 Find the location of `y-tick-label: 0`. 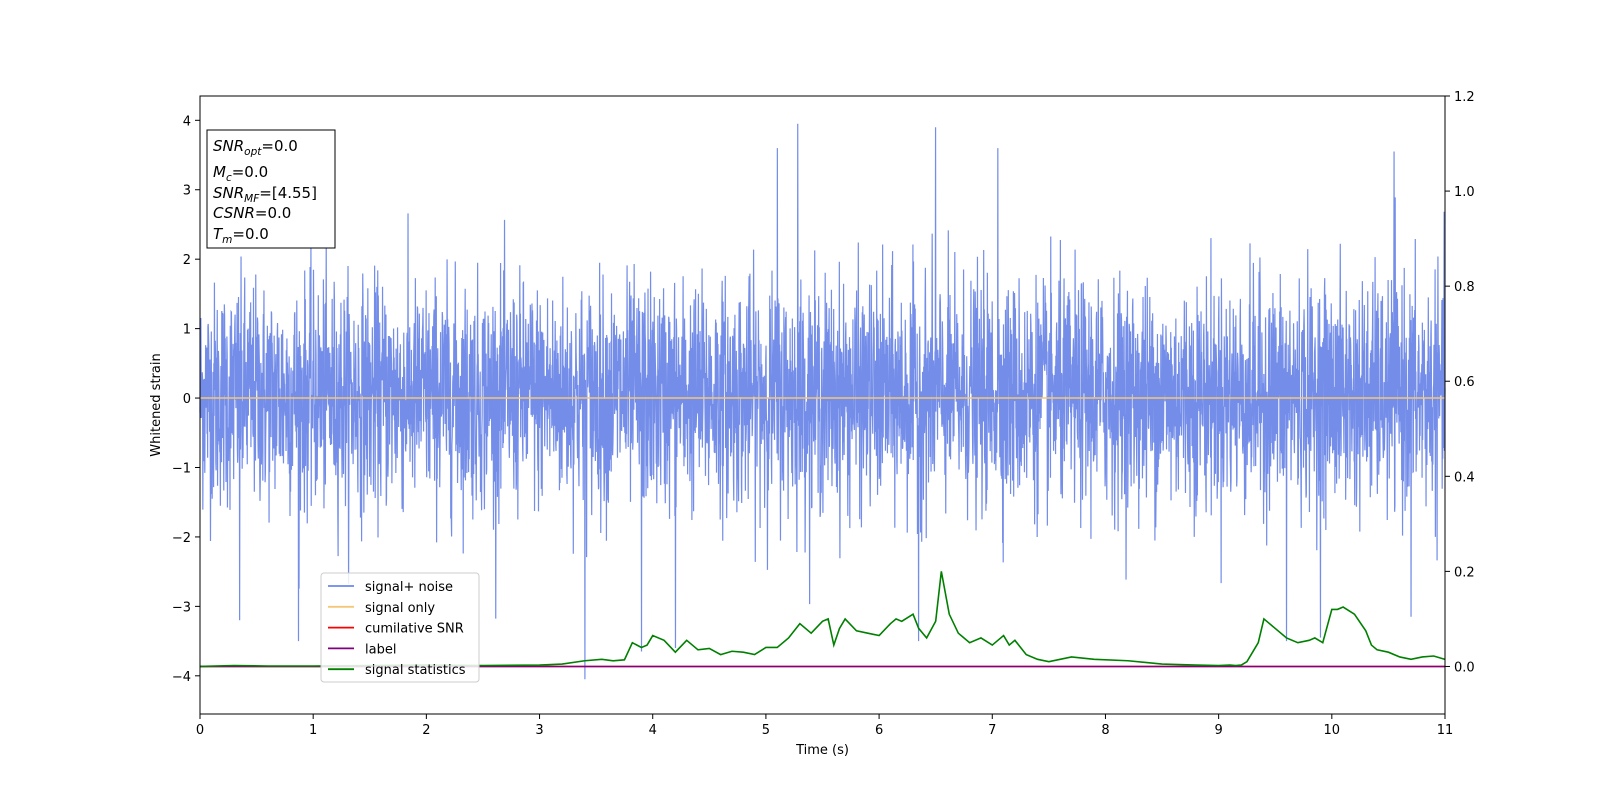

y-tick-label: 0 is located at coordinates (187, 399).